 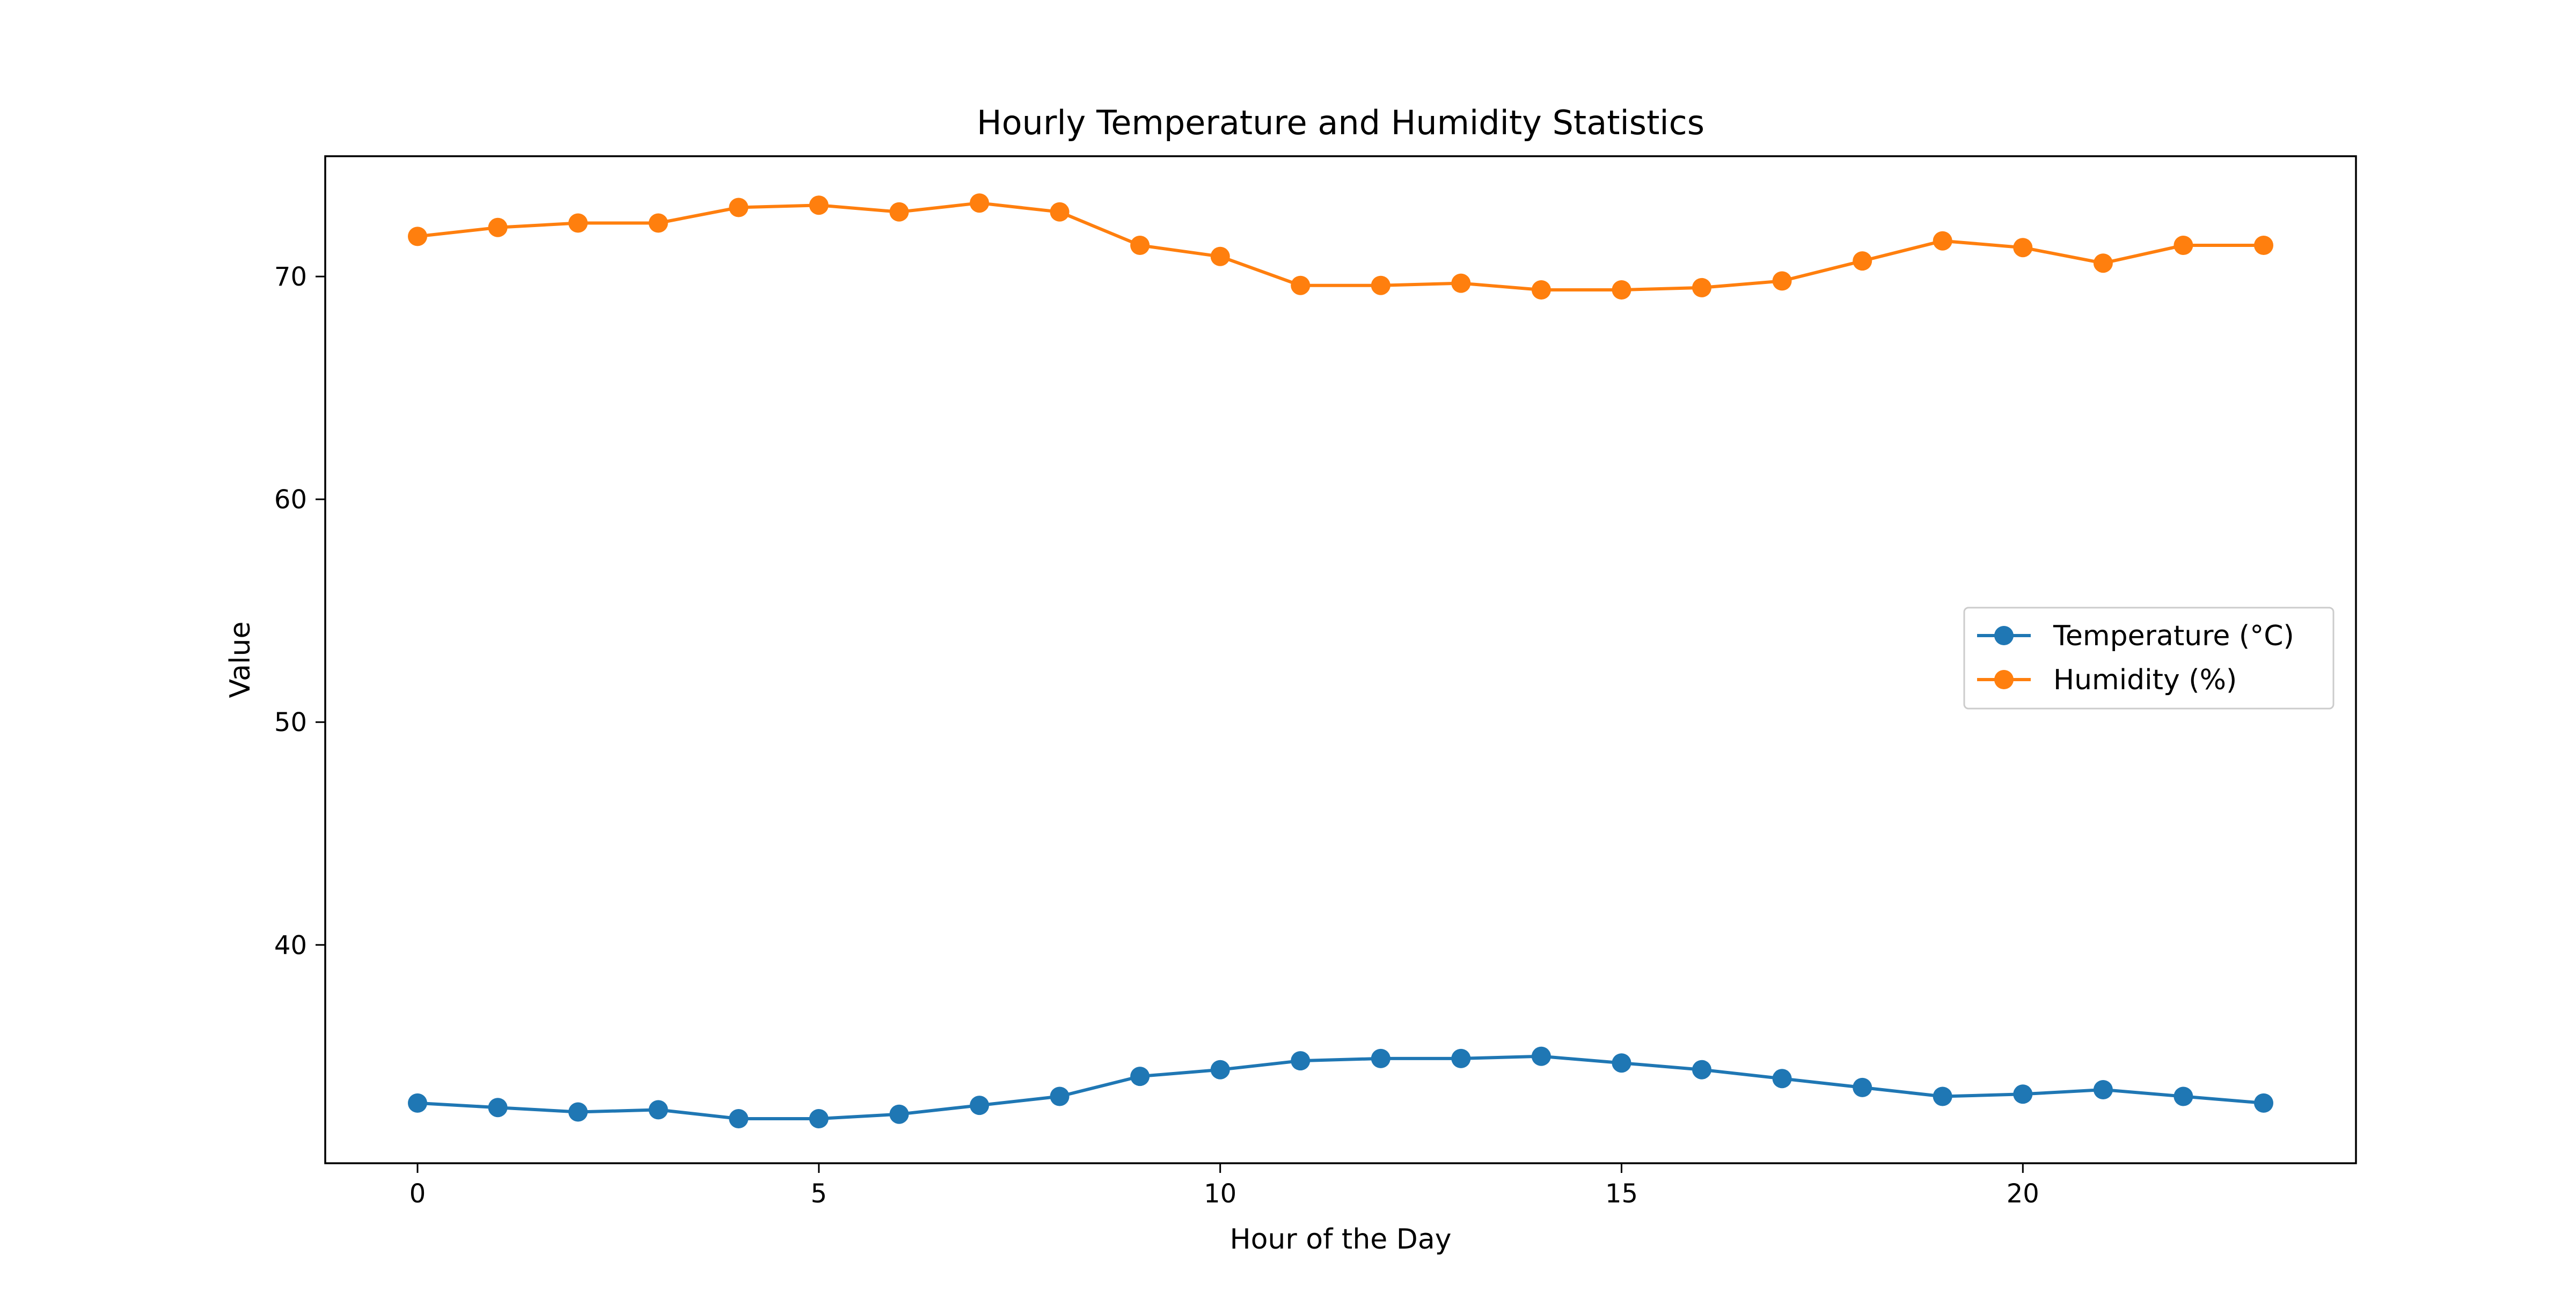 I want to click on y-axis-label: Value, so click(x=240, y=660).